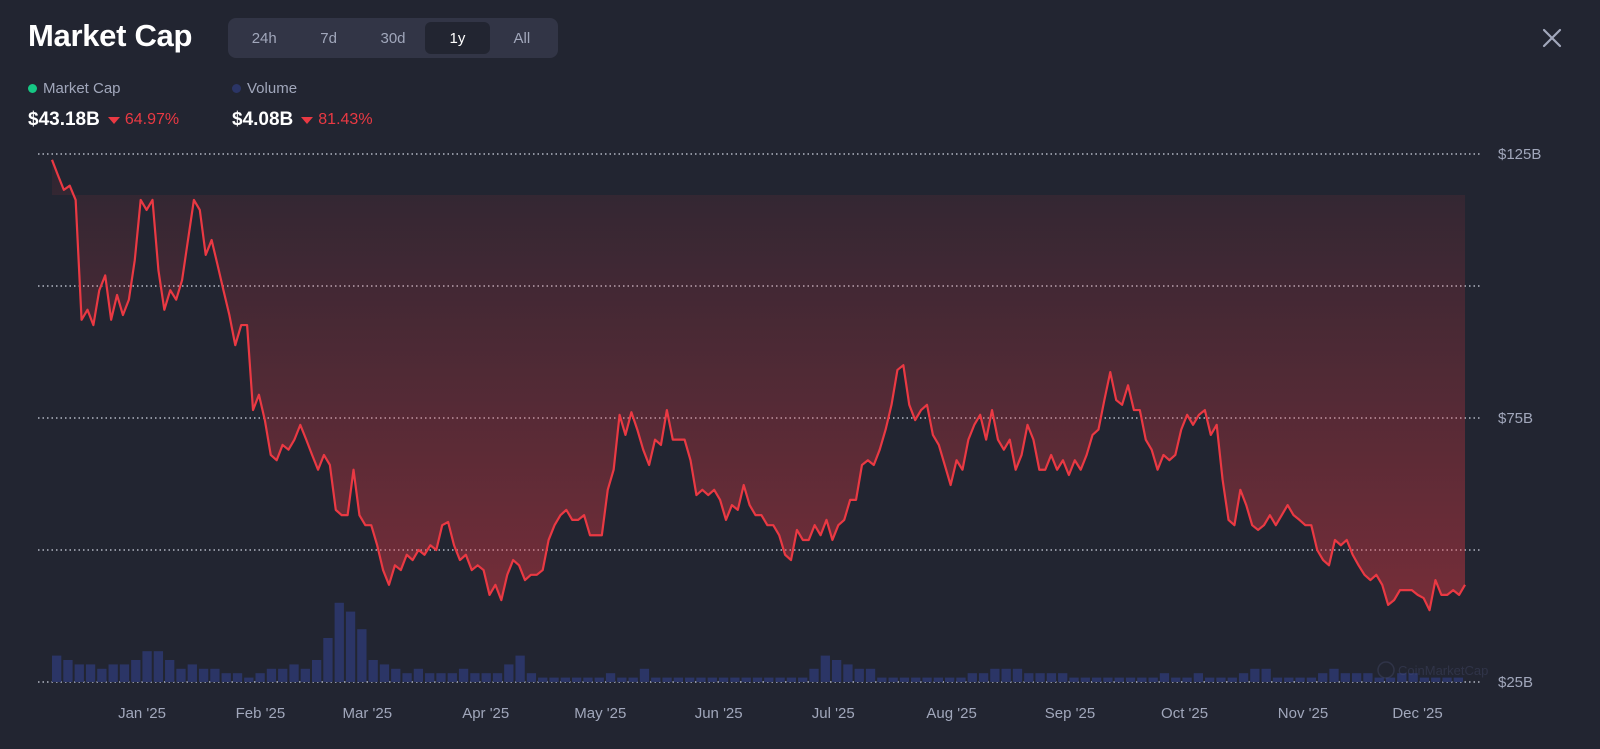  What do you see at coordinates (522, 38) in the screenshot?
I see `range-all-button: All` at bounding box center [522, 38].